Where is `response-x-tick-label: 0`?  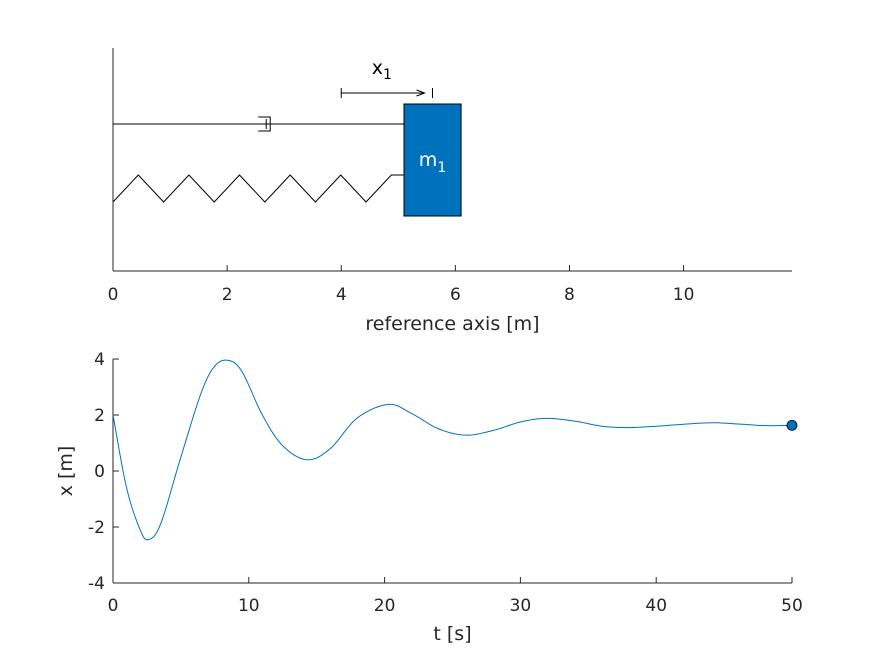
response-x-tick-label: 0 is located at coordinates (113, 606).